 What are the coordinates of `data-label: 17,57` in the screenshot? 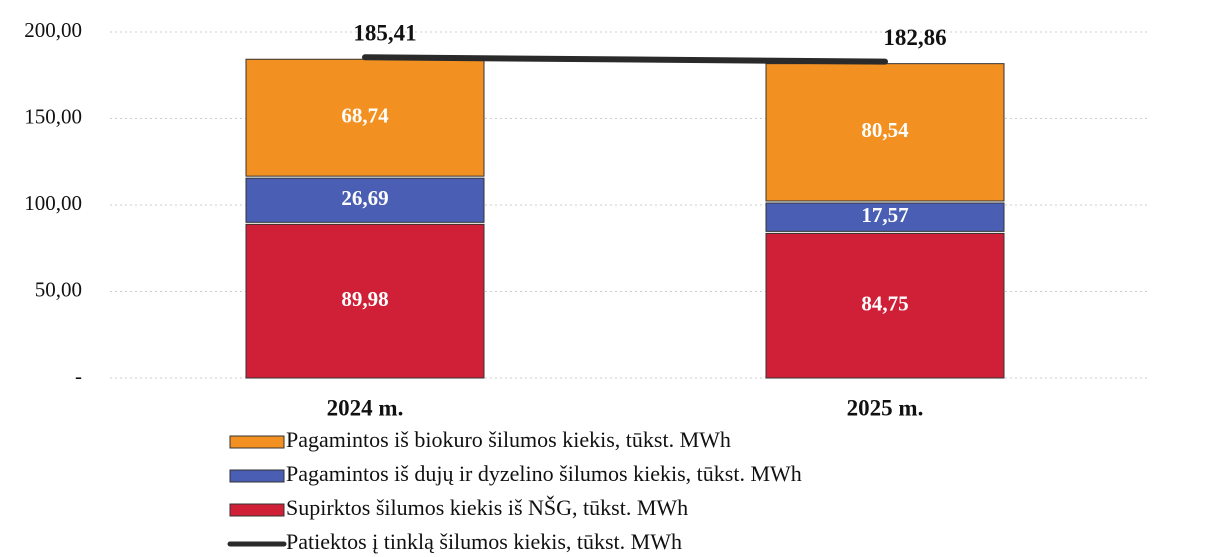 It's located at (884, 215).